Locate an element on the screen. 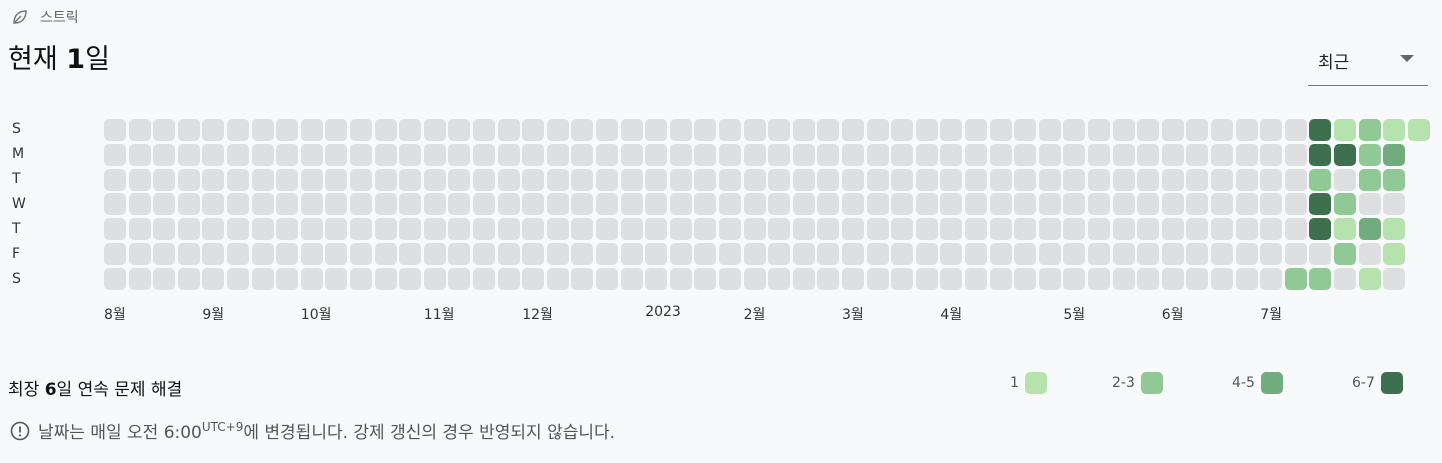 The image size is (1442, 463). notice-after: 에 변경됩니다. 강제 갱신의 경우 반영되지 않습니다. is located at coordinates (429, 433).